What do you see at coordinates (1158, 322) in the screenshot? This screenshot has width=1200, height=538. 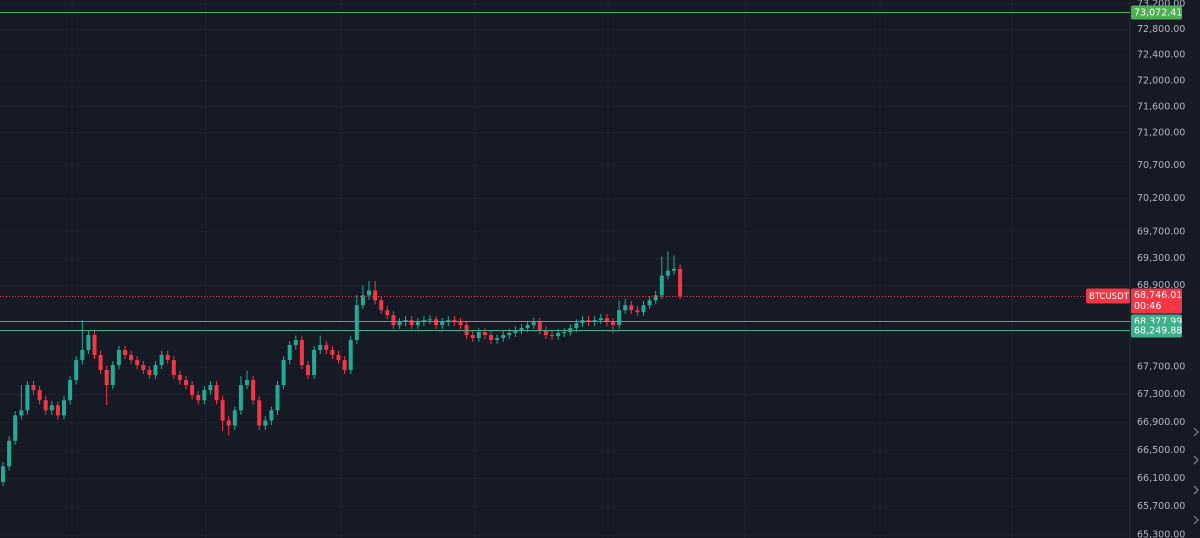 I see `price-label: 68,377.99` at bounding box center [1158, 322].